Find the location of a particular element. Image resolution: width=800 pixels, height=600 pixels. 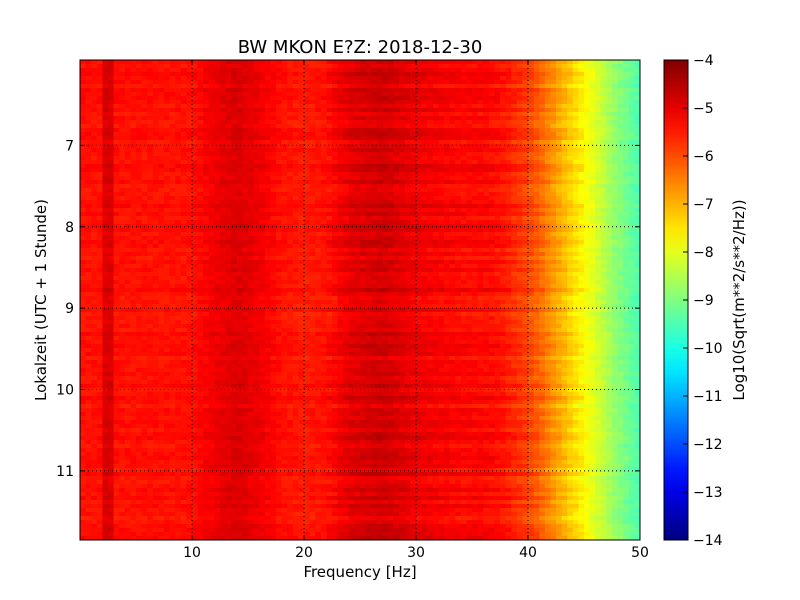

heatmap-row is located at coordinates (360, 206).